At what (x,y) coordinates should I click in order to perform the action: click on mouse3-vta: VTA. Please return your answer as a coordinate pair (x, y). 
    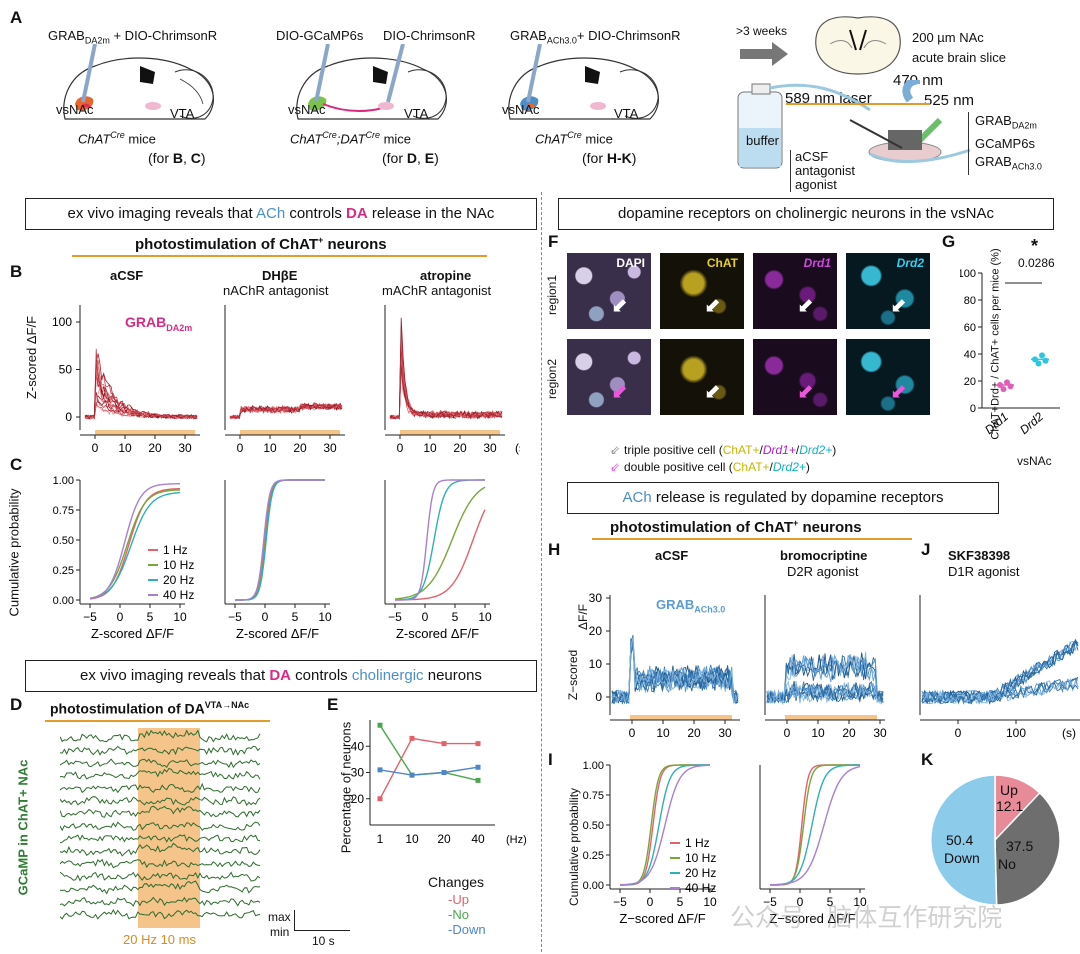
    Looking at the image, I should click on (626, 113).